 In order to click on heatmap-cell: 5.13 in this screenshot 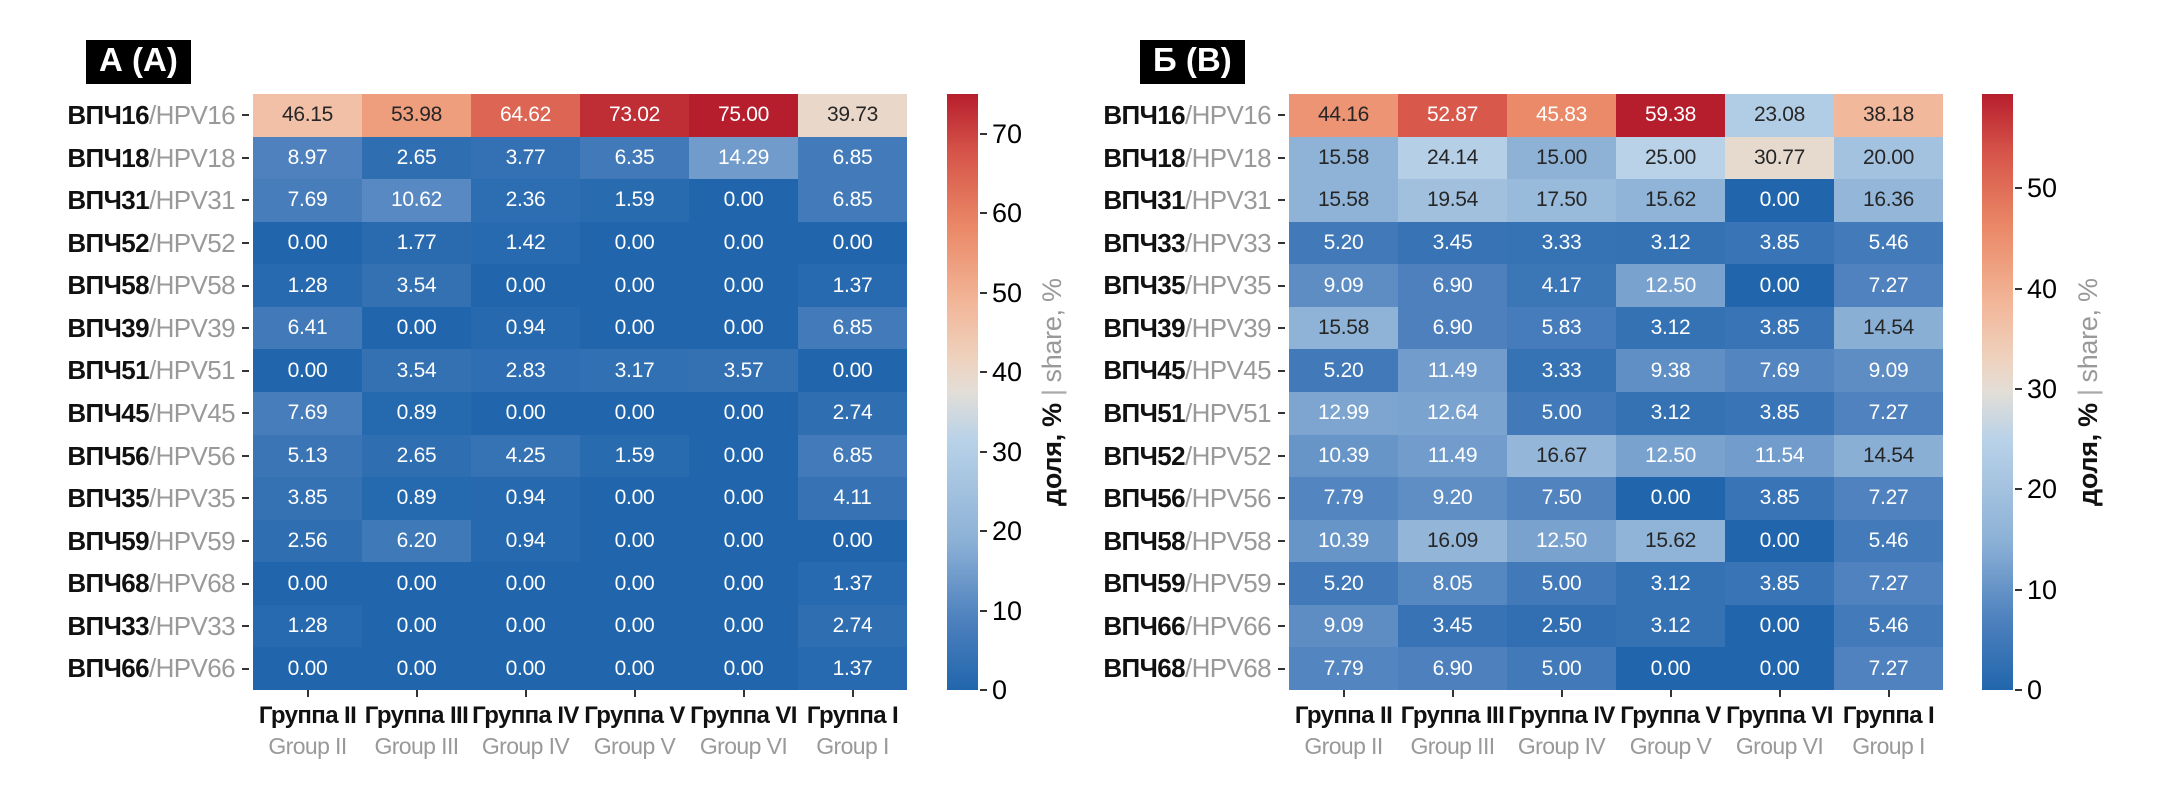, I will do `click(307, 456)`.